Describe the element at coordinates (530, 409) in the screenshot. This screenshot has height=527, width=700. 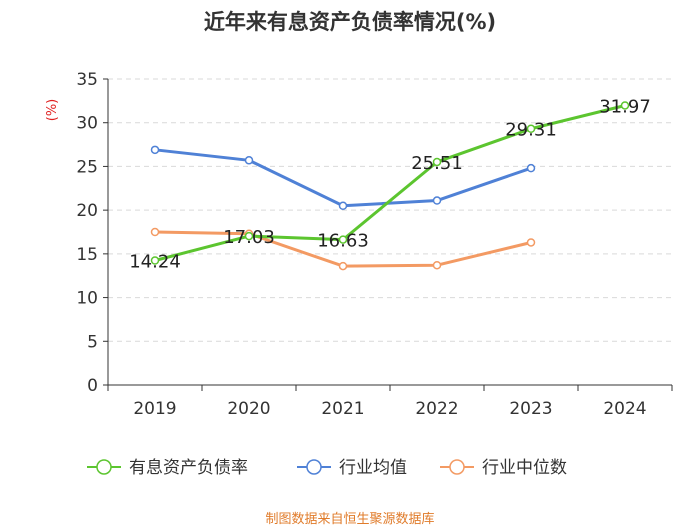
I see `x-tick-label: 2023` at that location.